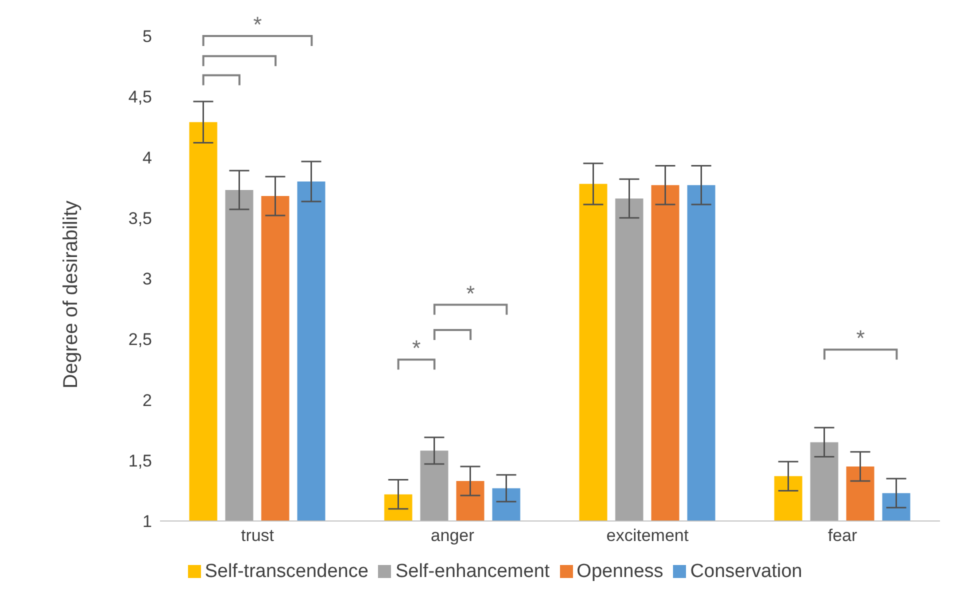 The image size is (957, 603). What do you see at coordinates (140, 340) in the screenshot?
I see `y-tick-label: 2,5` at bounding box center [140, 340].